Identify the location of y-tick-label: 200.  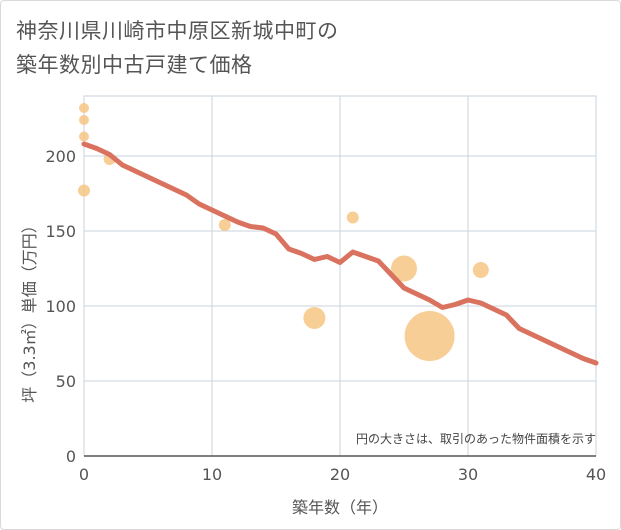
(60, 156).